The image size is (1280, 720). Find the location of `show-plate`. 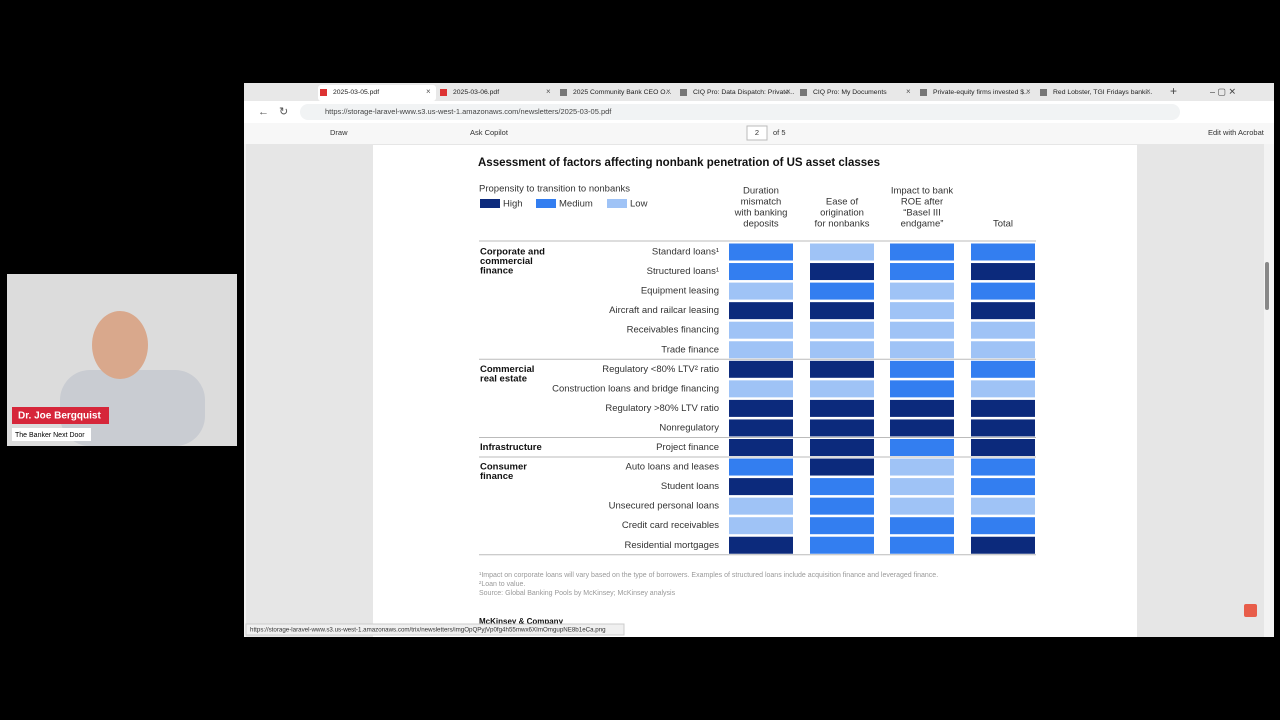

show-plate is located at coordinates (51, 434).